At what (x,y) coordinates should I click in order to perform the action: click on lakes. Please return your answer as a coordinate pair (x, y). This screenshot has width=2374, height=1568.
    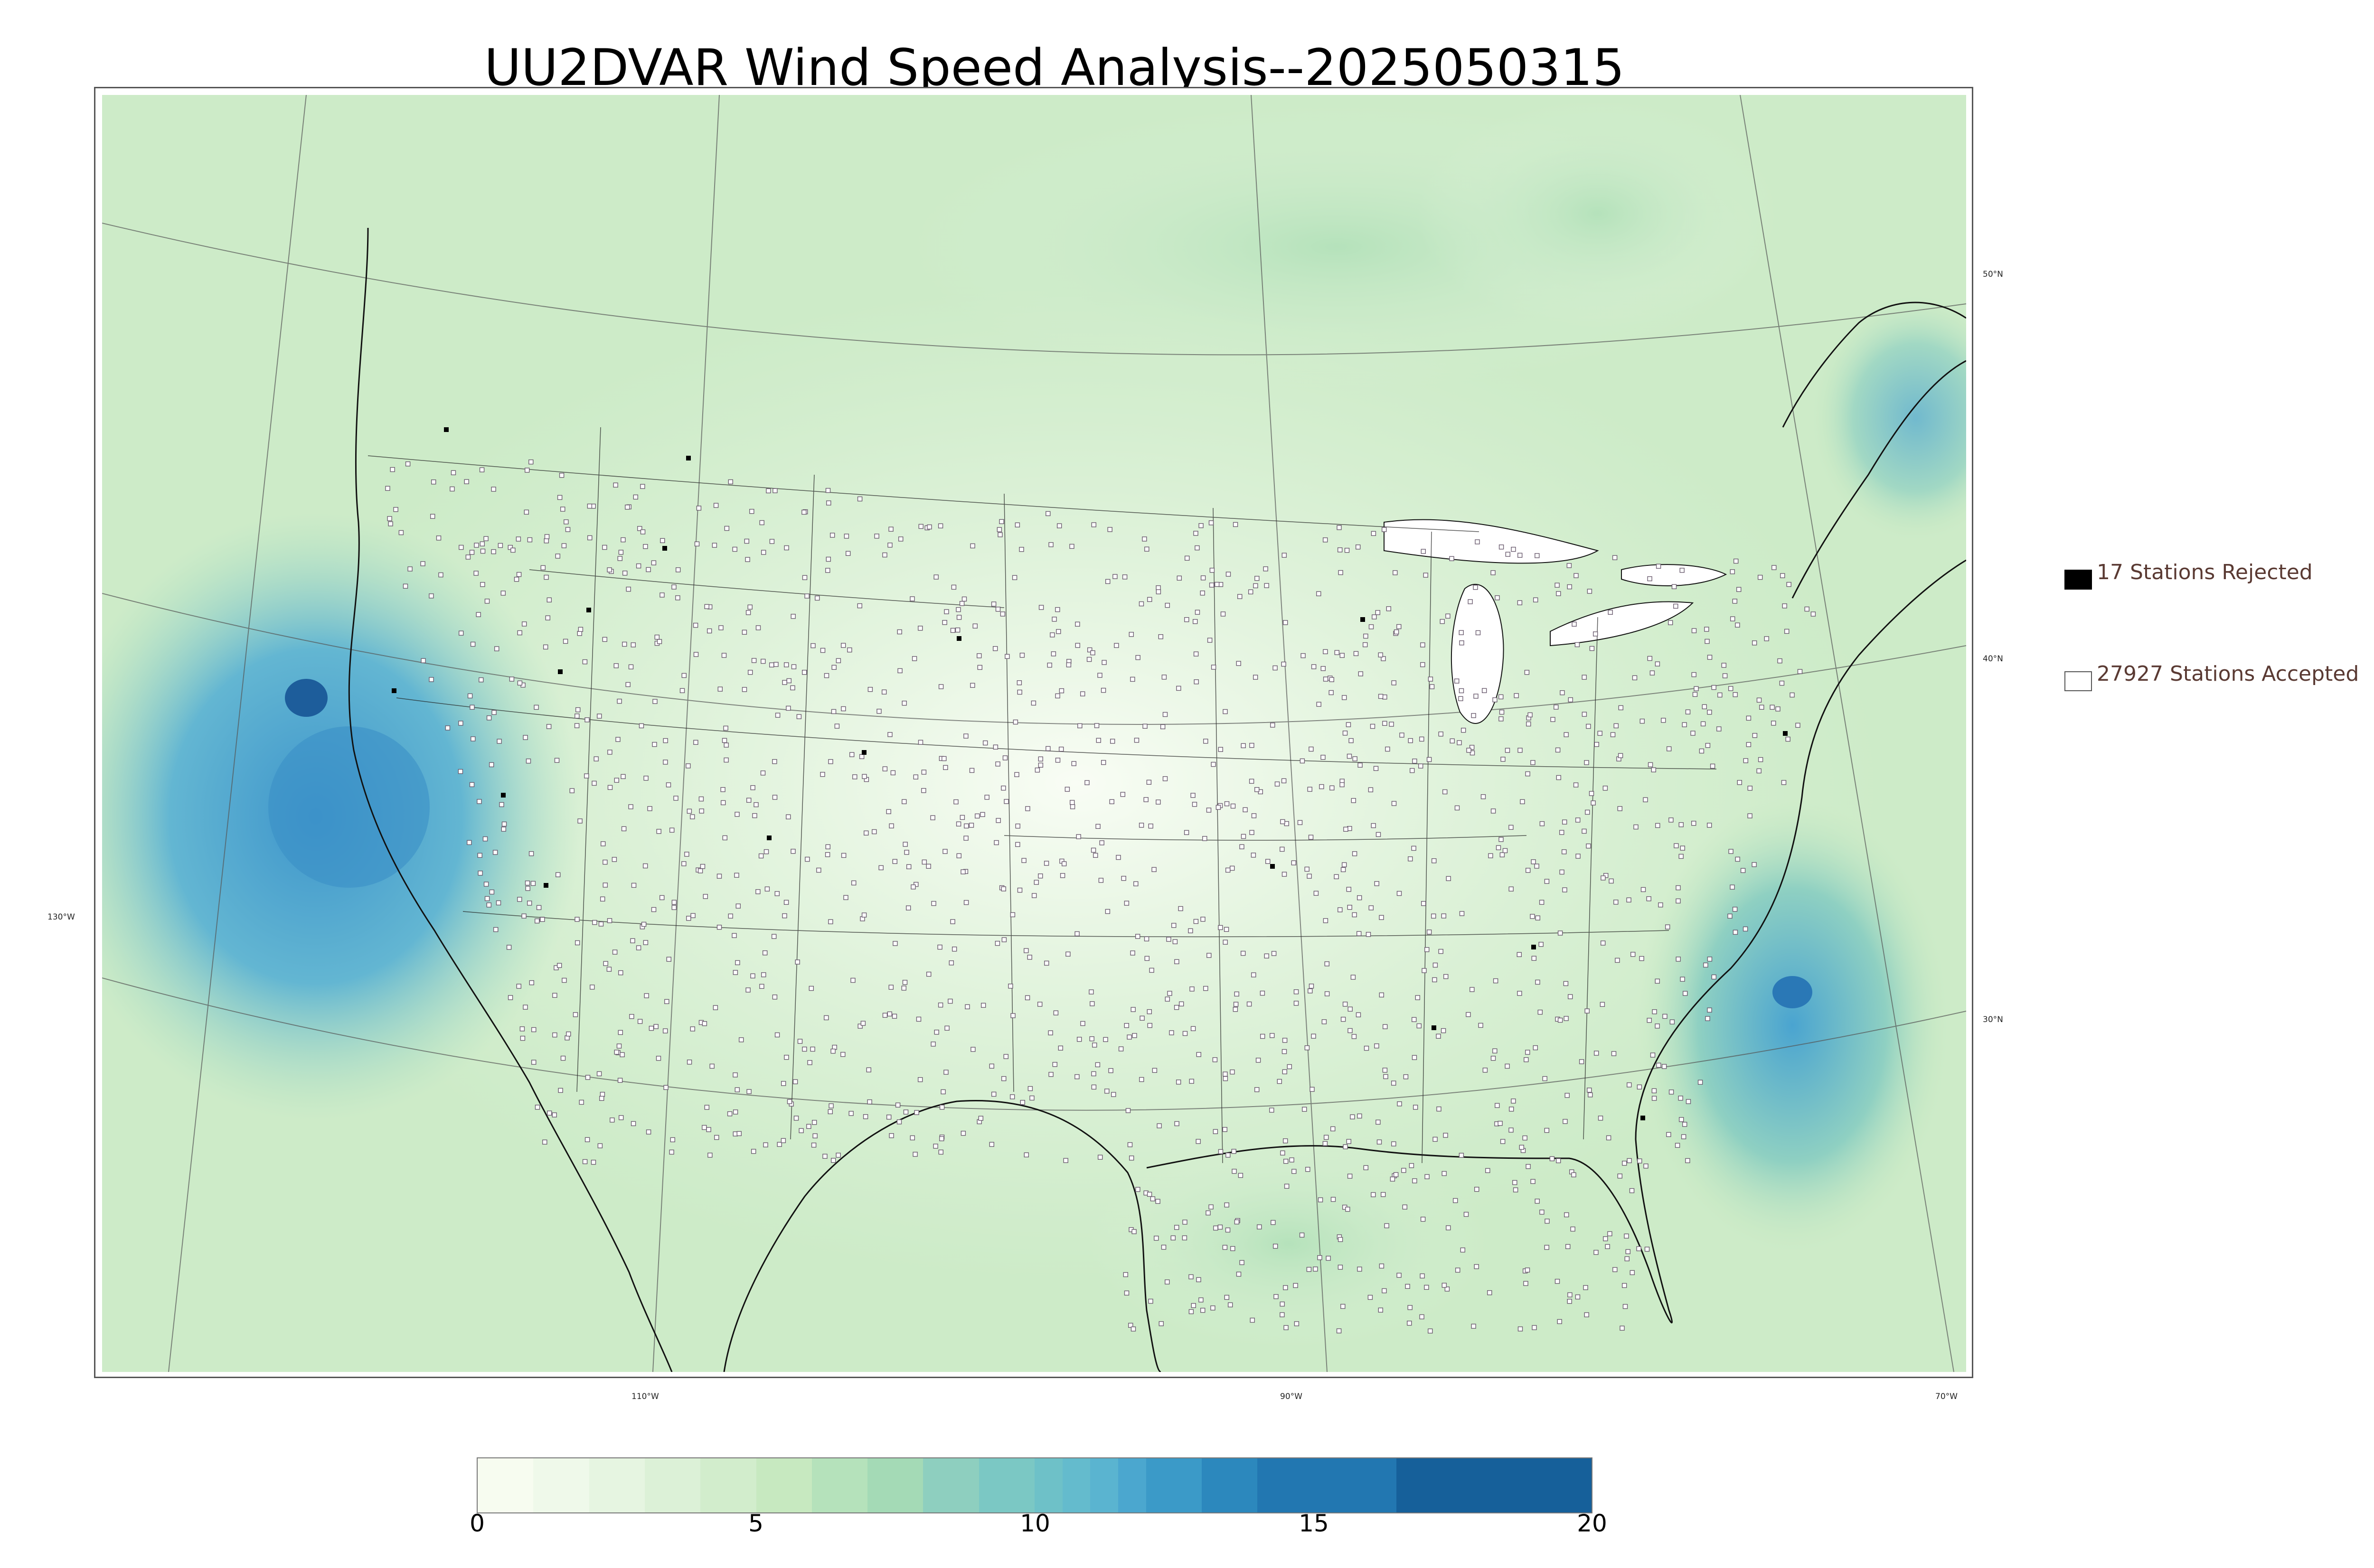
    Looking at the image, I should click on (1555, 621).